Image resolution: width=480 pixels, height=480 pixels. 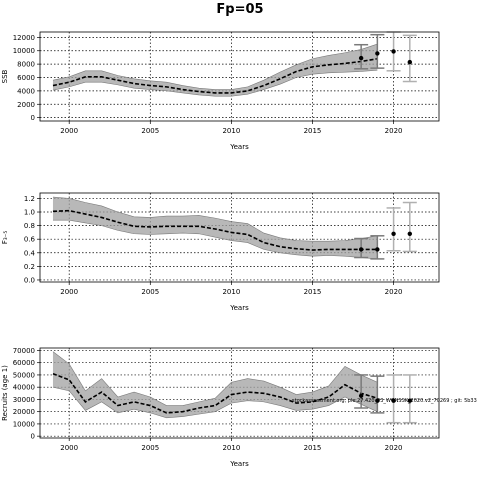 What do you see at coordinates (24, 412) in the screenshot?
I see `y-tick-label-2: 20000` at bounding box center [24, 412].